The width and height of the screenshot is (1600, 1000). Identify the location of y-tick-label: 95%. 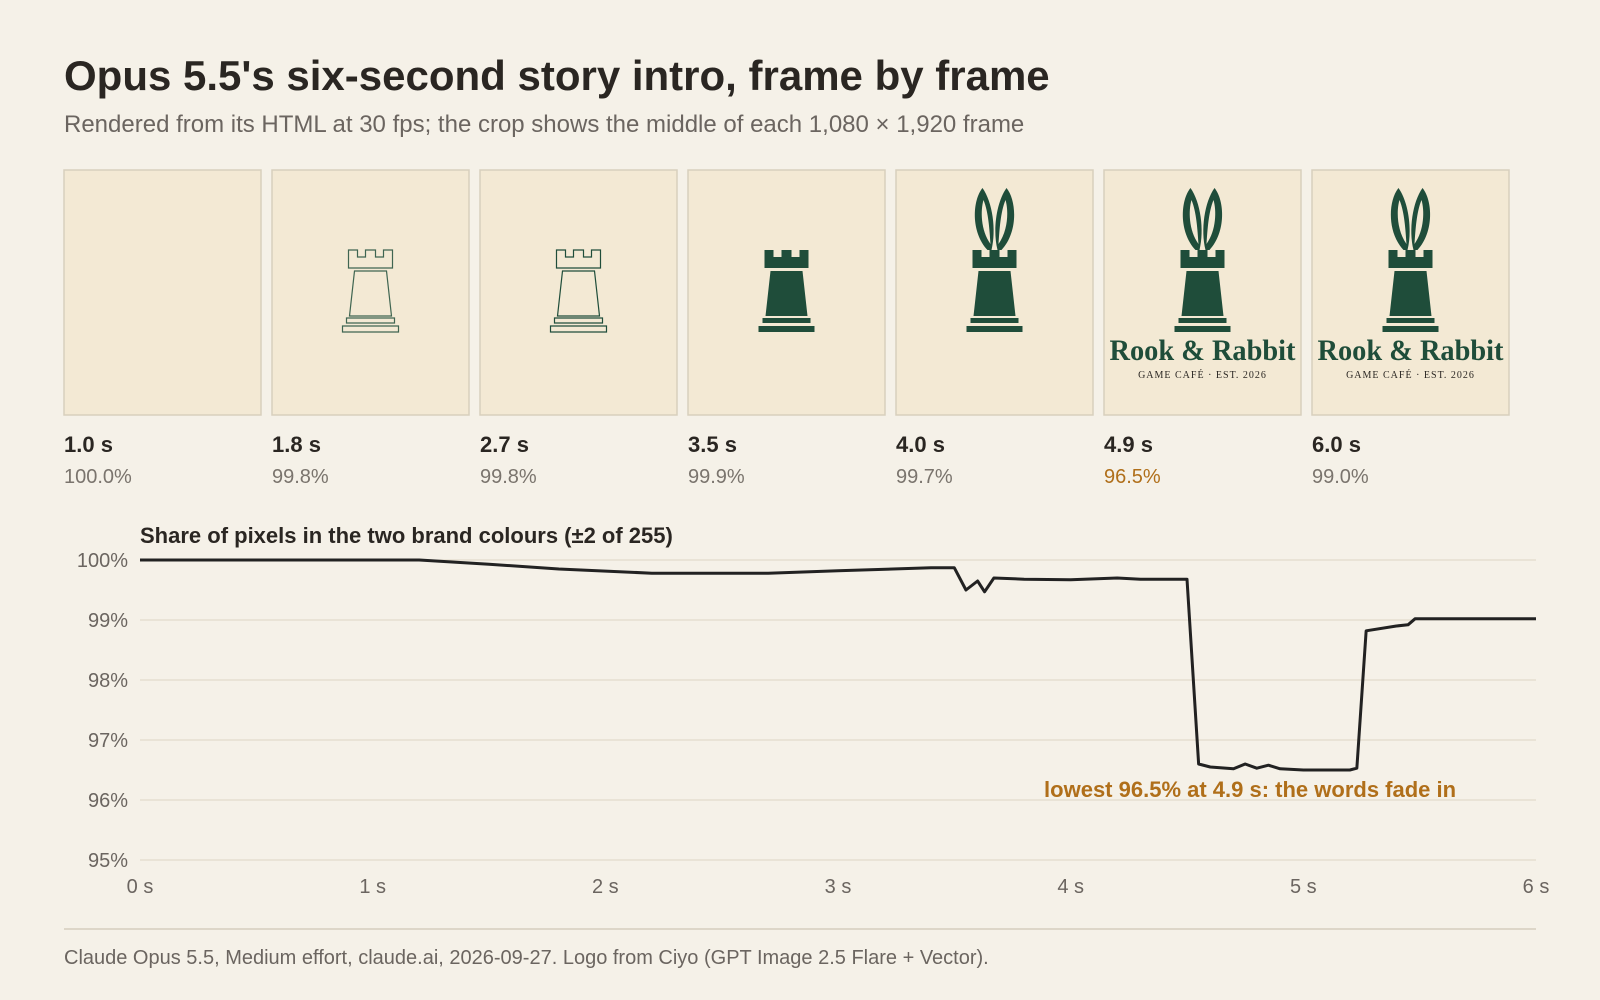
(108, 861).